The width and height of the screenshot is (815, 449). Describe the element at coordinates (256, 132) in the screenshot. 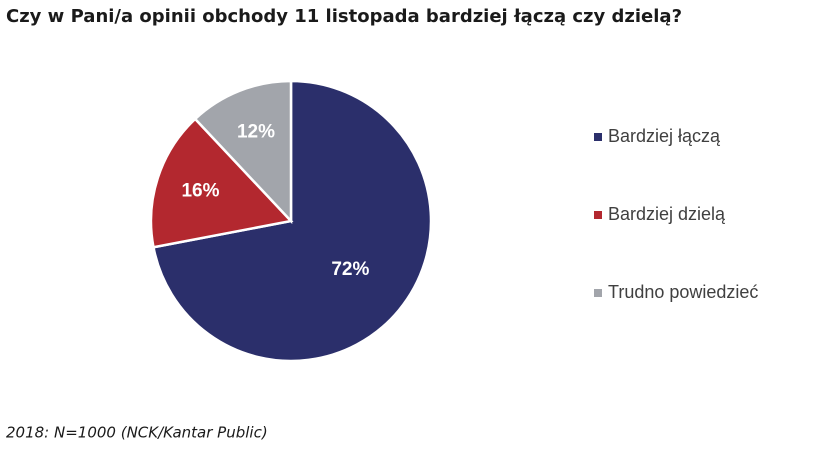

I see `slice-label: 12%` at that location.